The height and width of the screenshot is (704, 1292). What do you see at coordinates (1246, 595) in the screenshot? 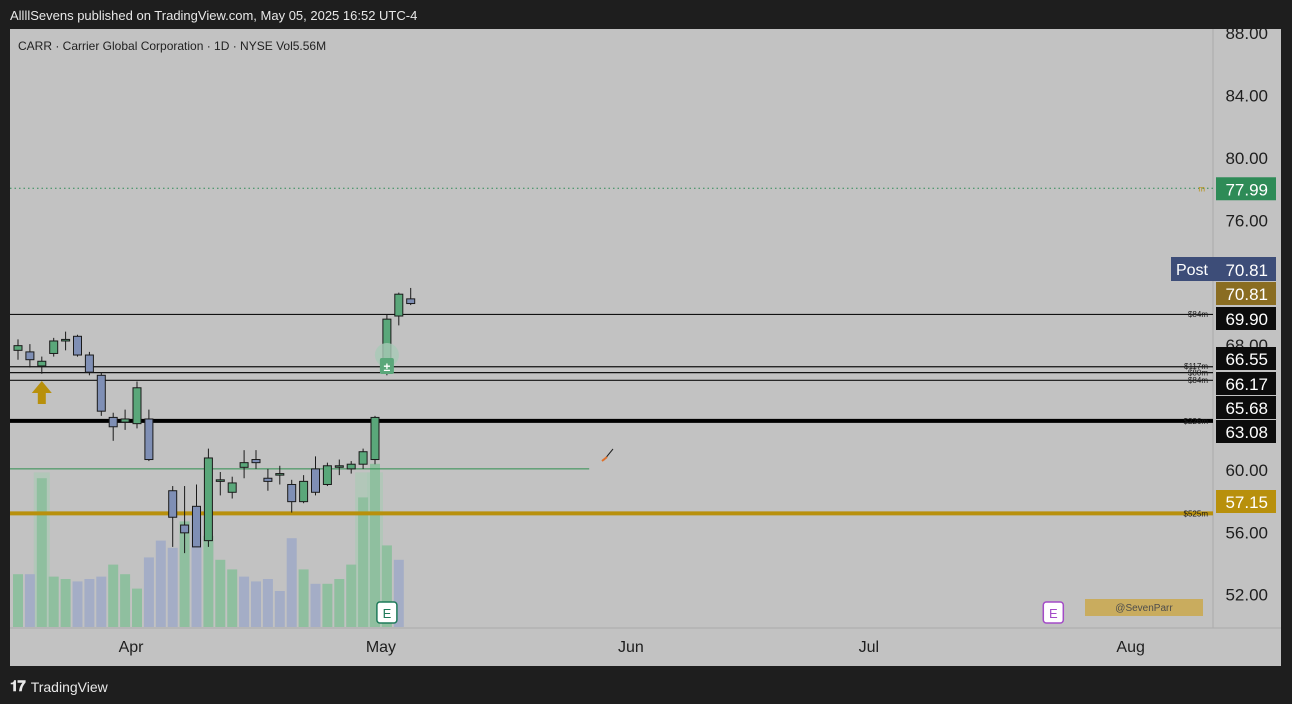
I see `price-tick-label: 52.00` at bounding box center [1246, 595].